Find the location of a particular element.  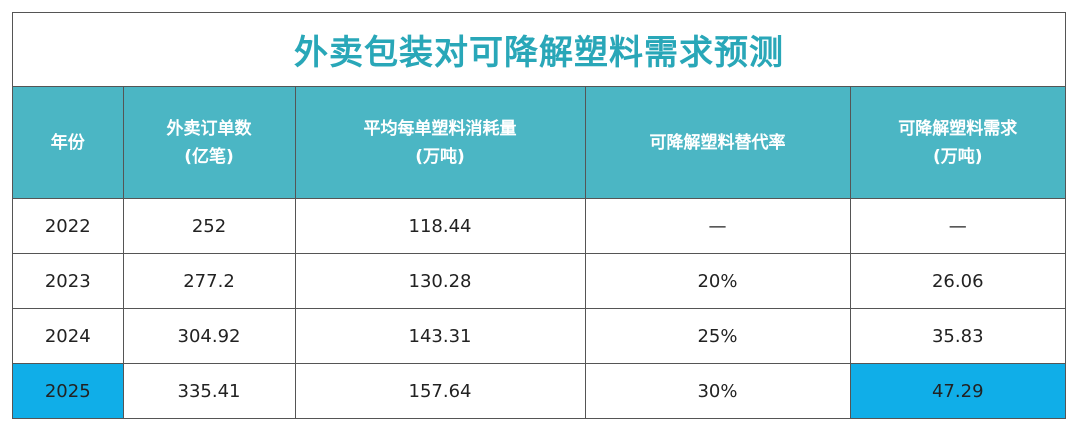

header-avg-label: 平均每单塑料消耗量 is located at coordinates (440, 128).